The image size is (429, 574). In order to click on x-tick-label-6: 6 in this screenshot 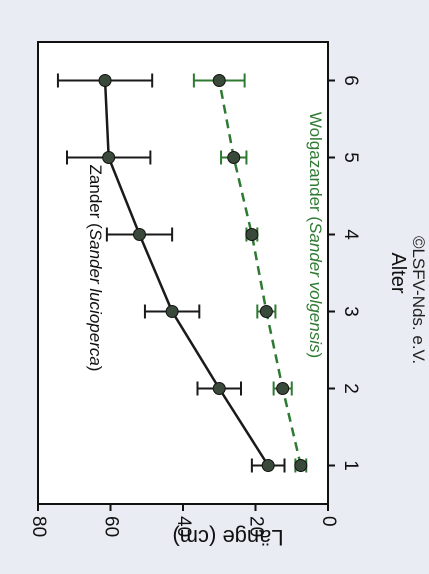, I will do `click(350, 80)`.